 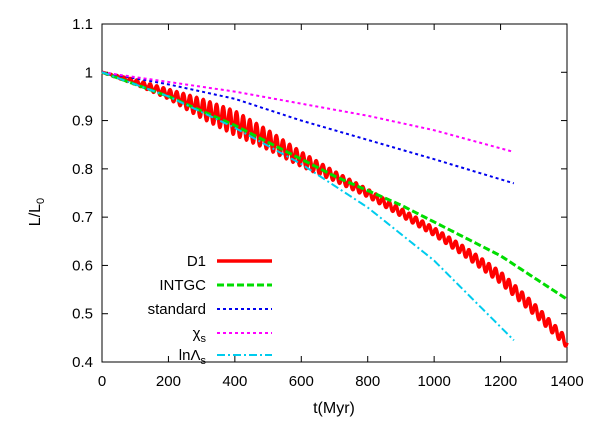 What do you see at coordinates (82, 362) in the screenshot?
I see `y-tick-label: 0.4` at bounding box center [82, 362].